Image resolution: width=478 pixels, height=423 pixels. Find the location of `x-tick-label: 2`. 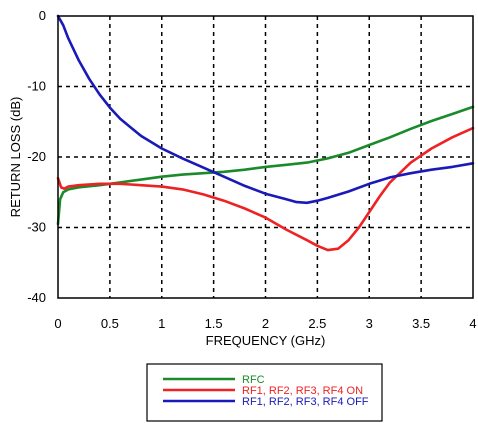

x-tick-label: 2 is located at coordinates (265, 323).